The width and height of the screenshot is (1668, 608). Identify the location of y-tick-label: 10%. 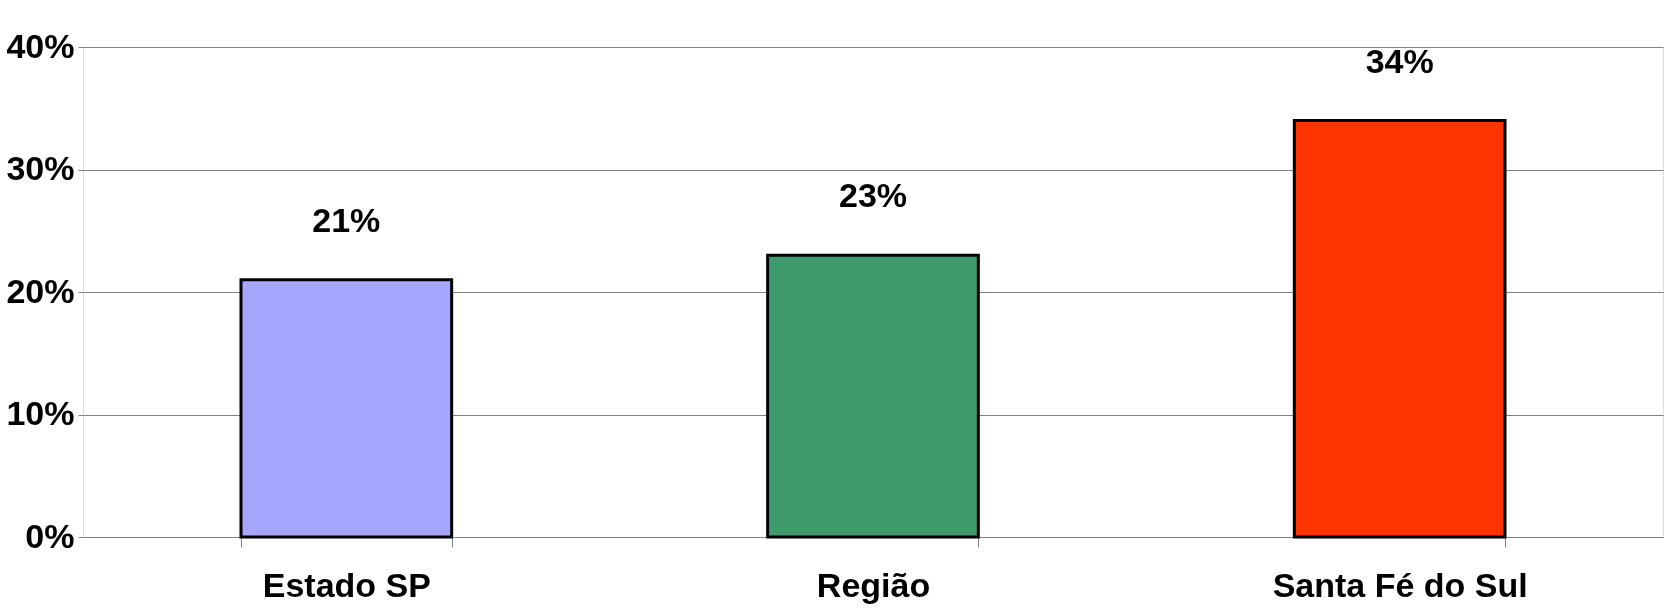
(40, 413).